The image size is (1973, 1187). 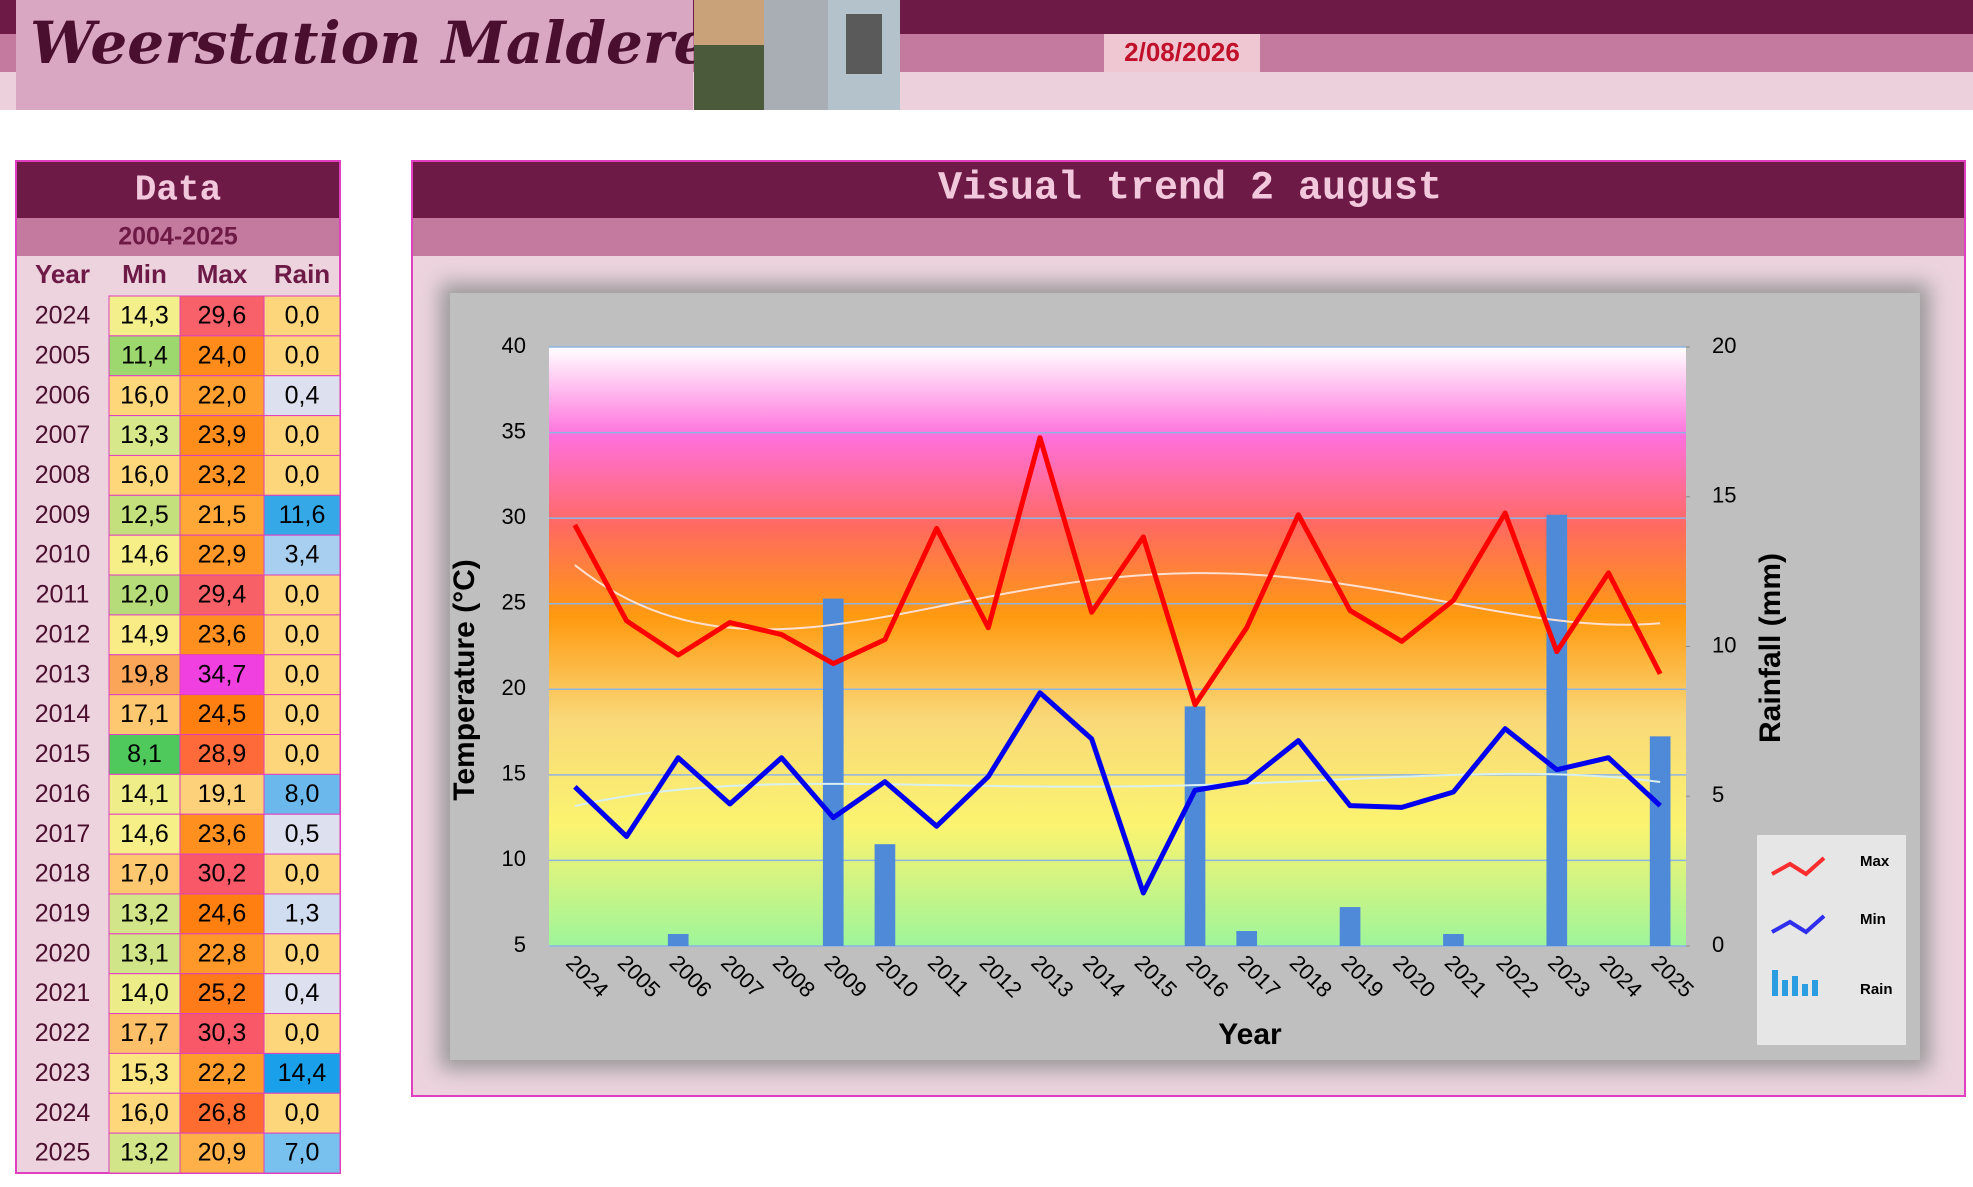 I want to click on cell-text: 28,9, so click(x=222, y=754).